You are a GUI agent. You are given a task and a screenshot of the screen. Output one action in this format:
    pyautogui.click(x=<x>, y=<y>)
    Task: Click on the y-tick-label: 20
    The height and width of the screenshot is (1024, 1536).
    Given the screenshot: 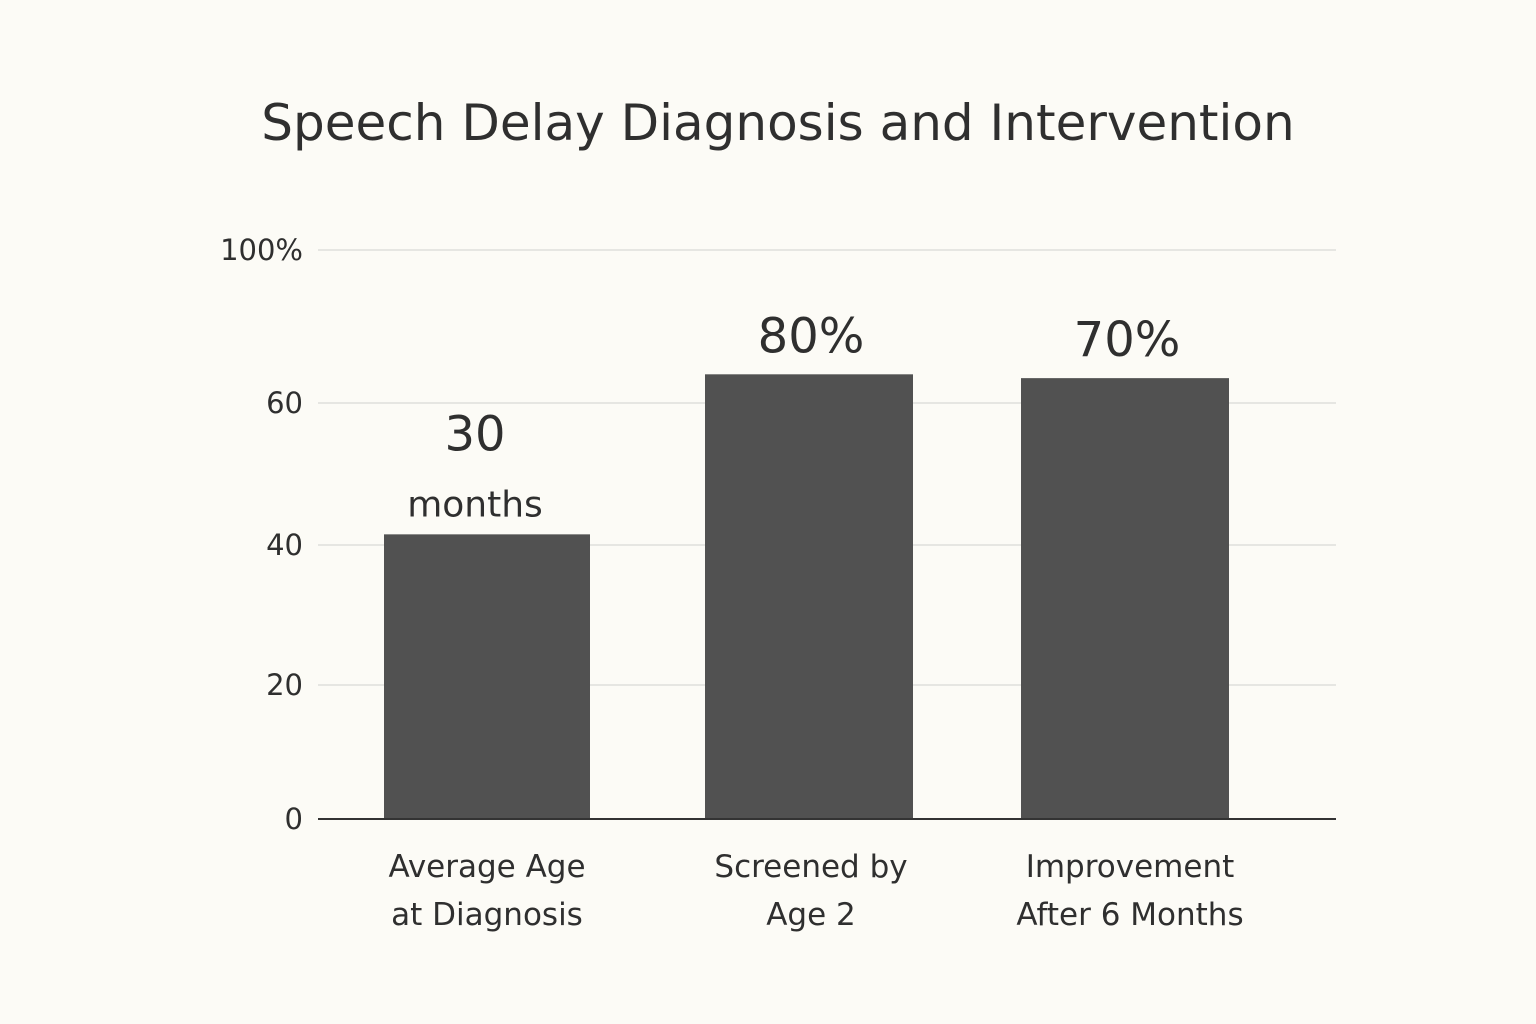 What is the action you would take?
    pyautogui.click(x=284, y=685)
    